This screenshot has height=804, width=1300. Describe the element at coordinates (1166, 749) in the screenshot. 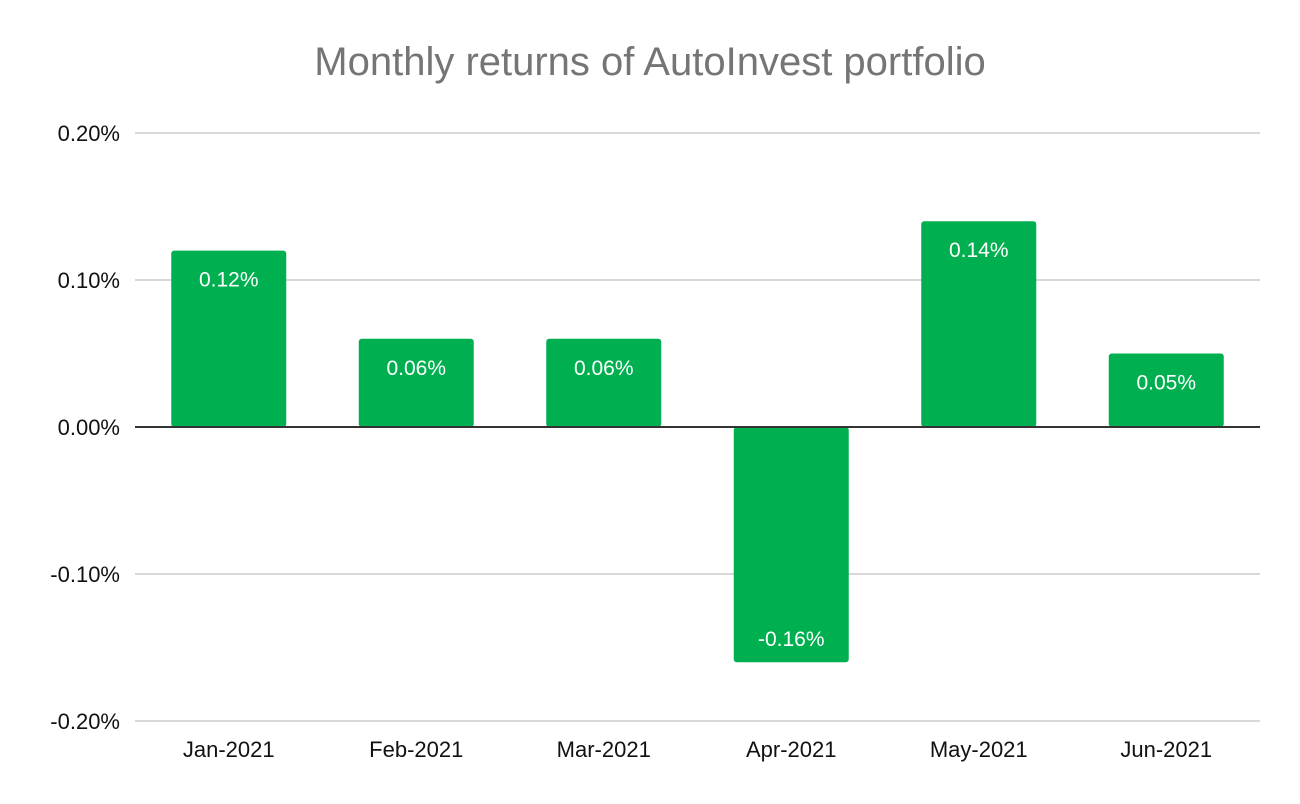

I see `x-tick-label: Jun-2021` at that location.